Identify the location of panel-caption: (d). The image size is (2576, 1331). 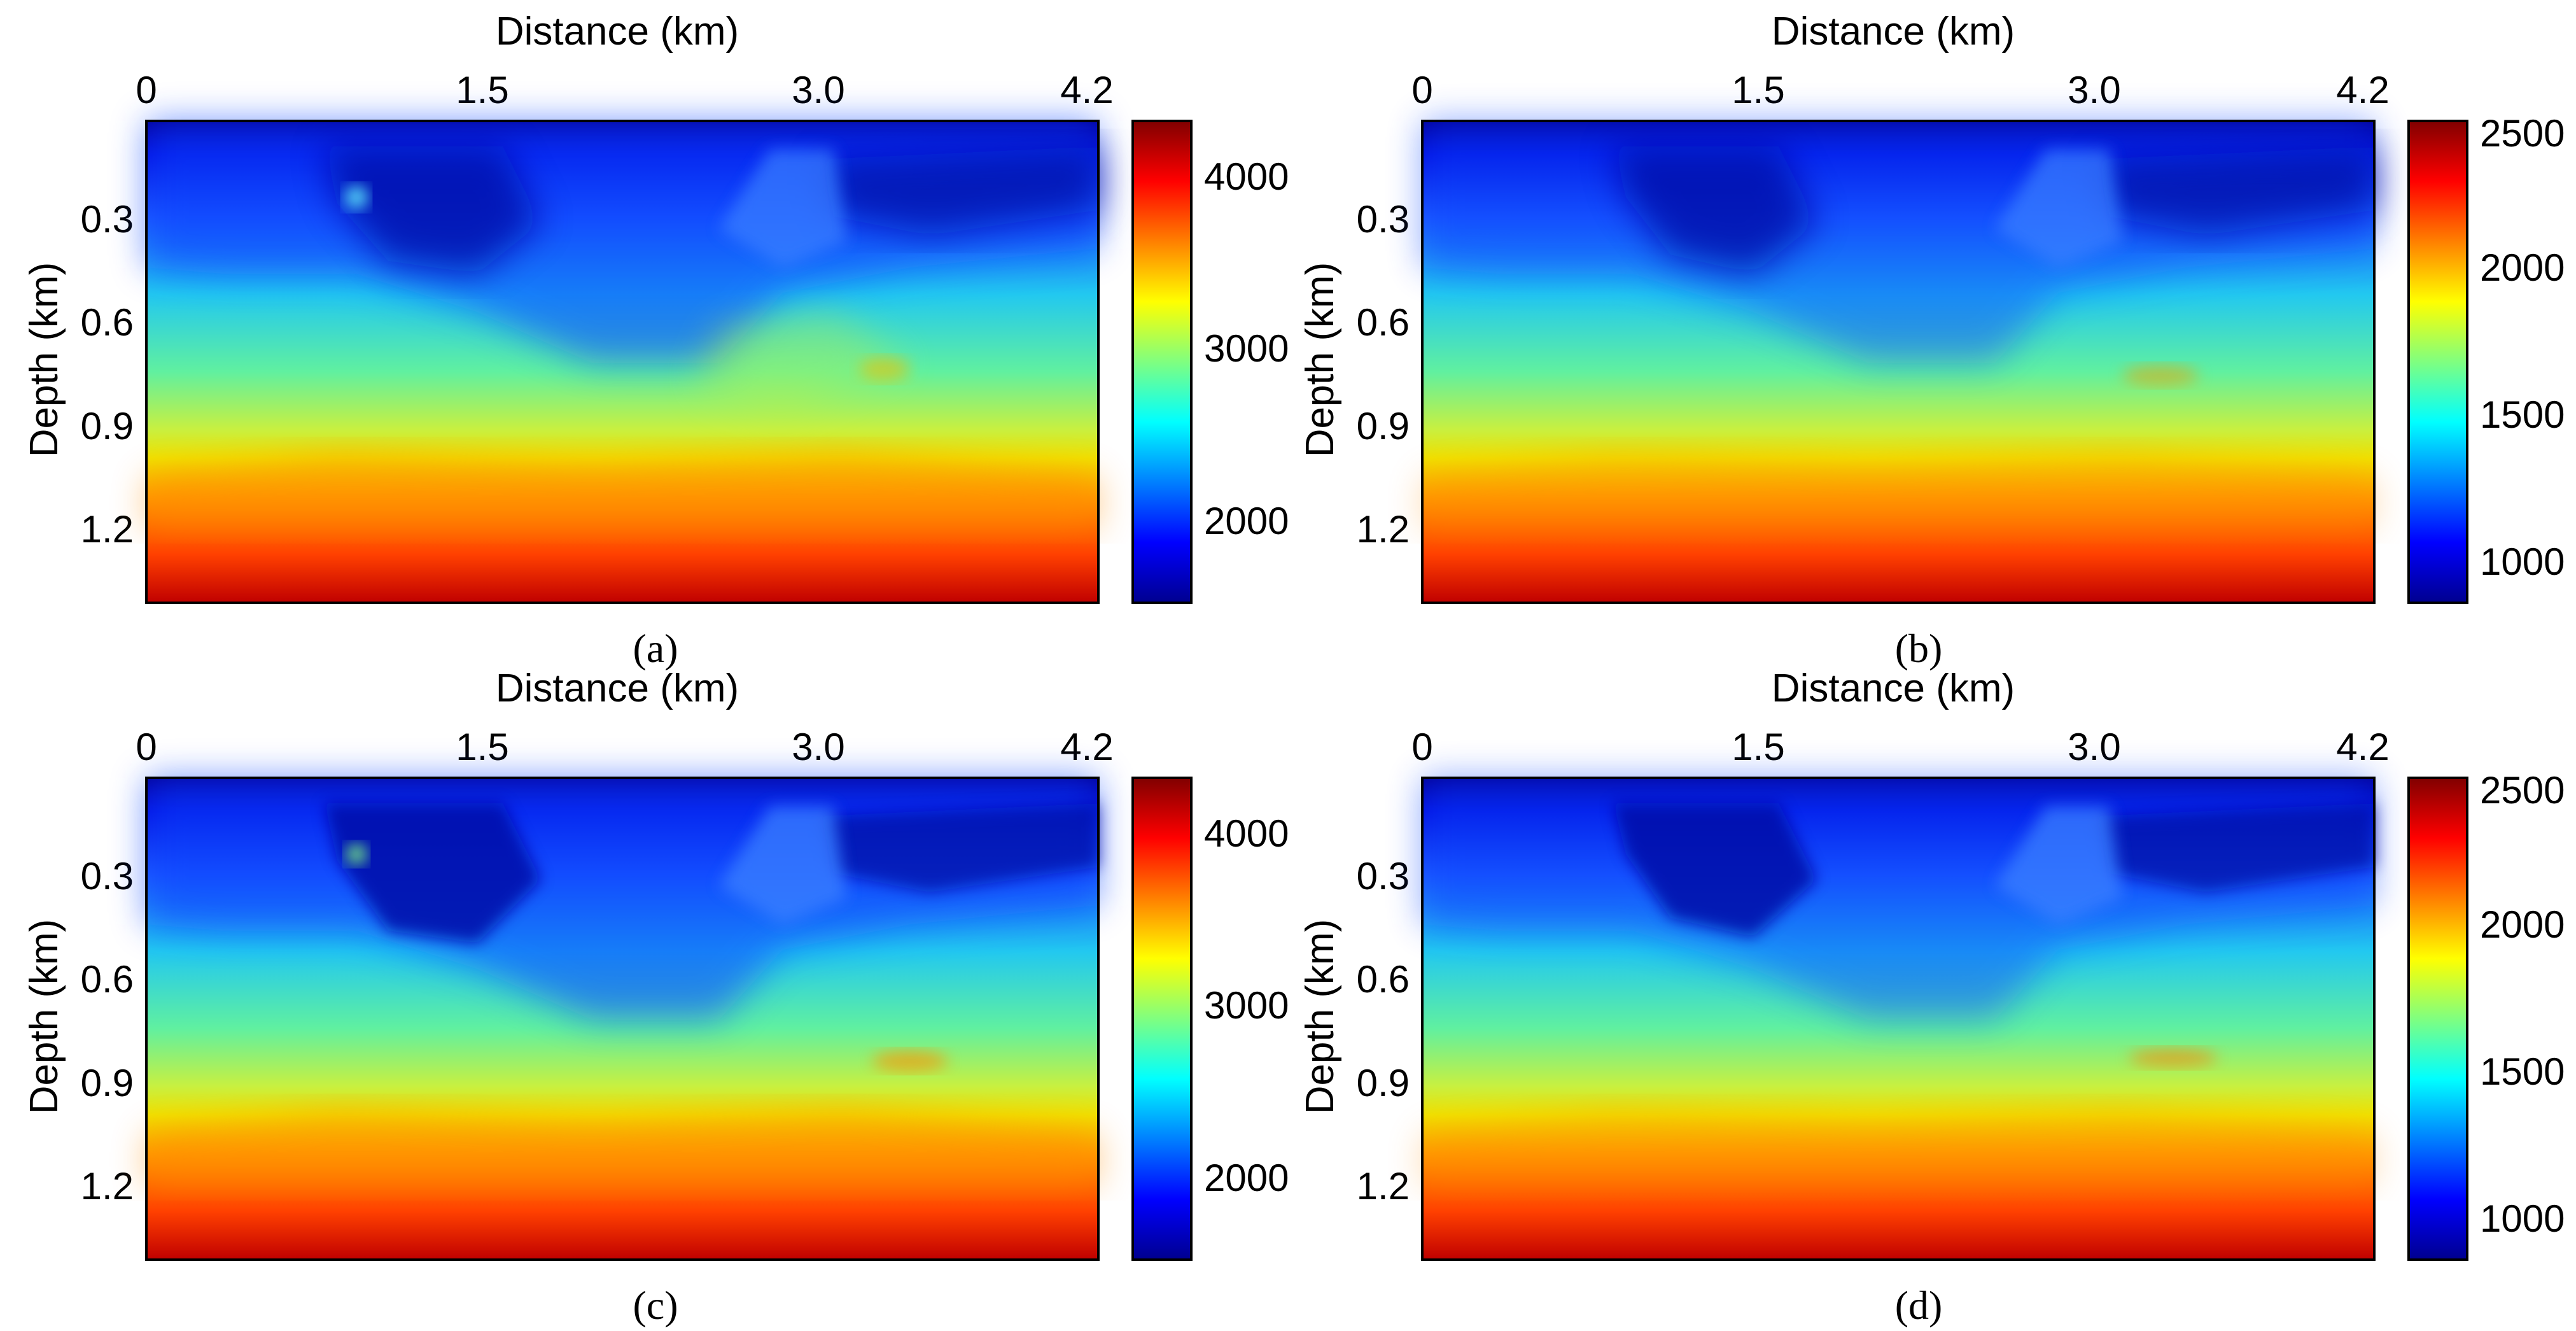
(1919, 1306).